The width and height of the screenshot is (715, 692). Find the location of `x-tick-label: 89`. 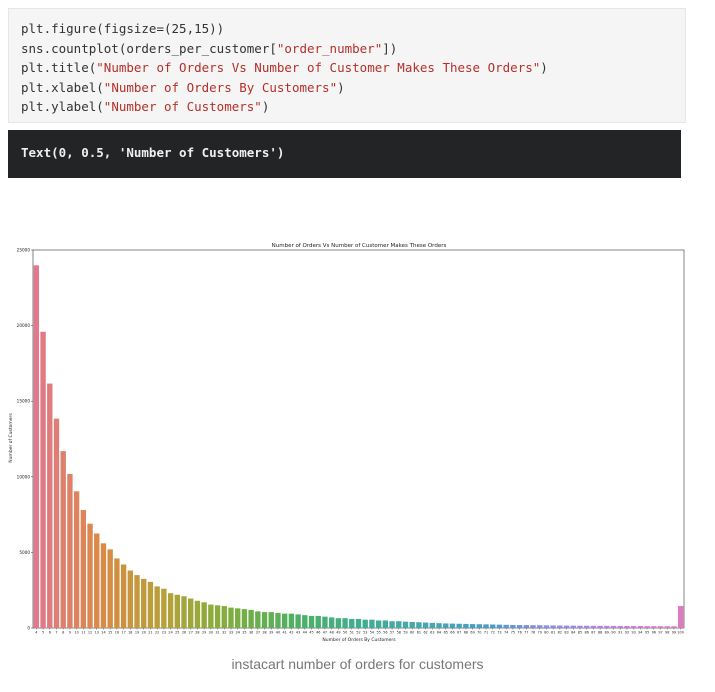

x-tick-label: 89 is located at coordinates (607, 633).